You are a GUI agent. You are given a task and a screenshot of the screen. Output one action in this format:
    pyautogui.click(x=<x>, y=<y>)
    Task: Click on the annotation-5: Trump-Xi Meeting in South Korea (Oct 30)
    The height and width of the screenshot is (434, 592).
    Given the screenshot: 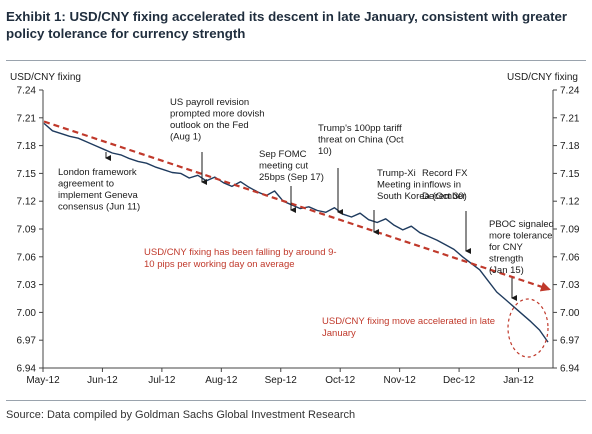 What is the action you would take?
    pyautogui.click(x=422, y=185)
    